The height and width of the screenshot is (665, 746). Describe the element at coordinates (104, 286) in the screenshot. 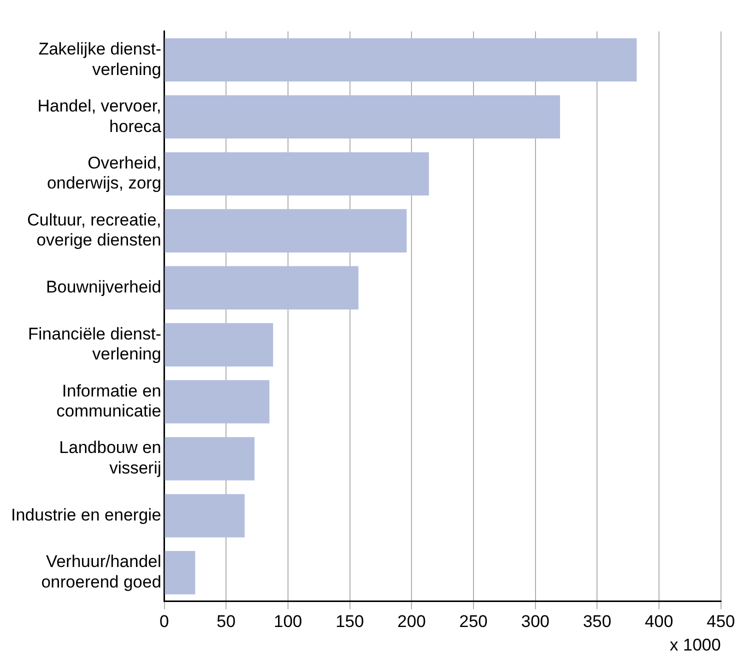

I see `y-tick-label: Bouwnijverheid` at that location.